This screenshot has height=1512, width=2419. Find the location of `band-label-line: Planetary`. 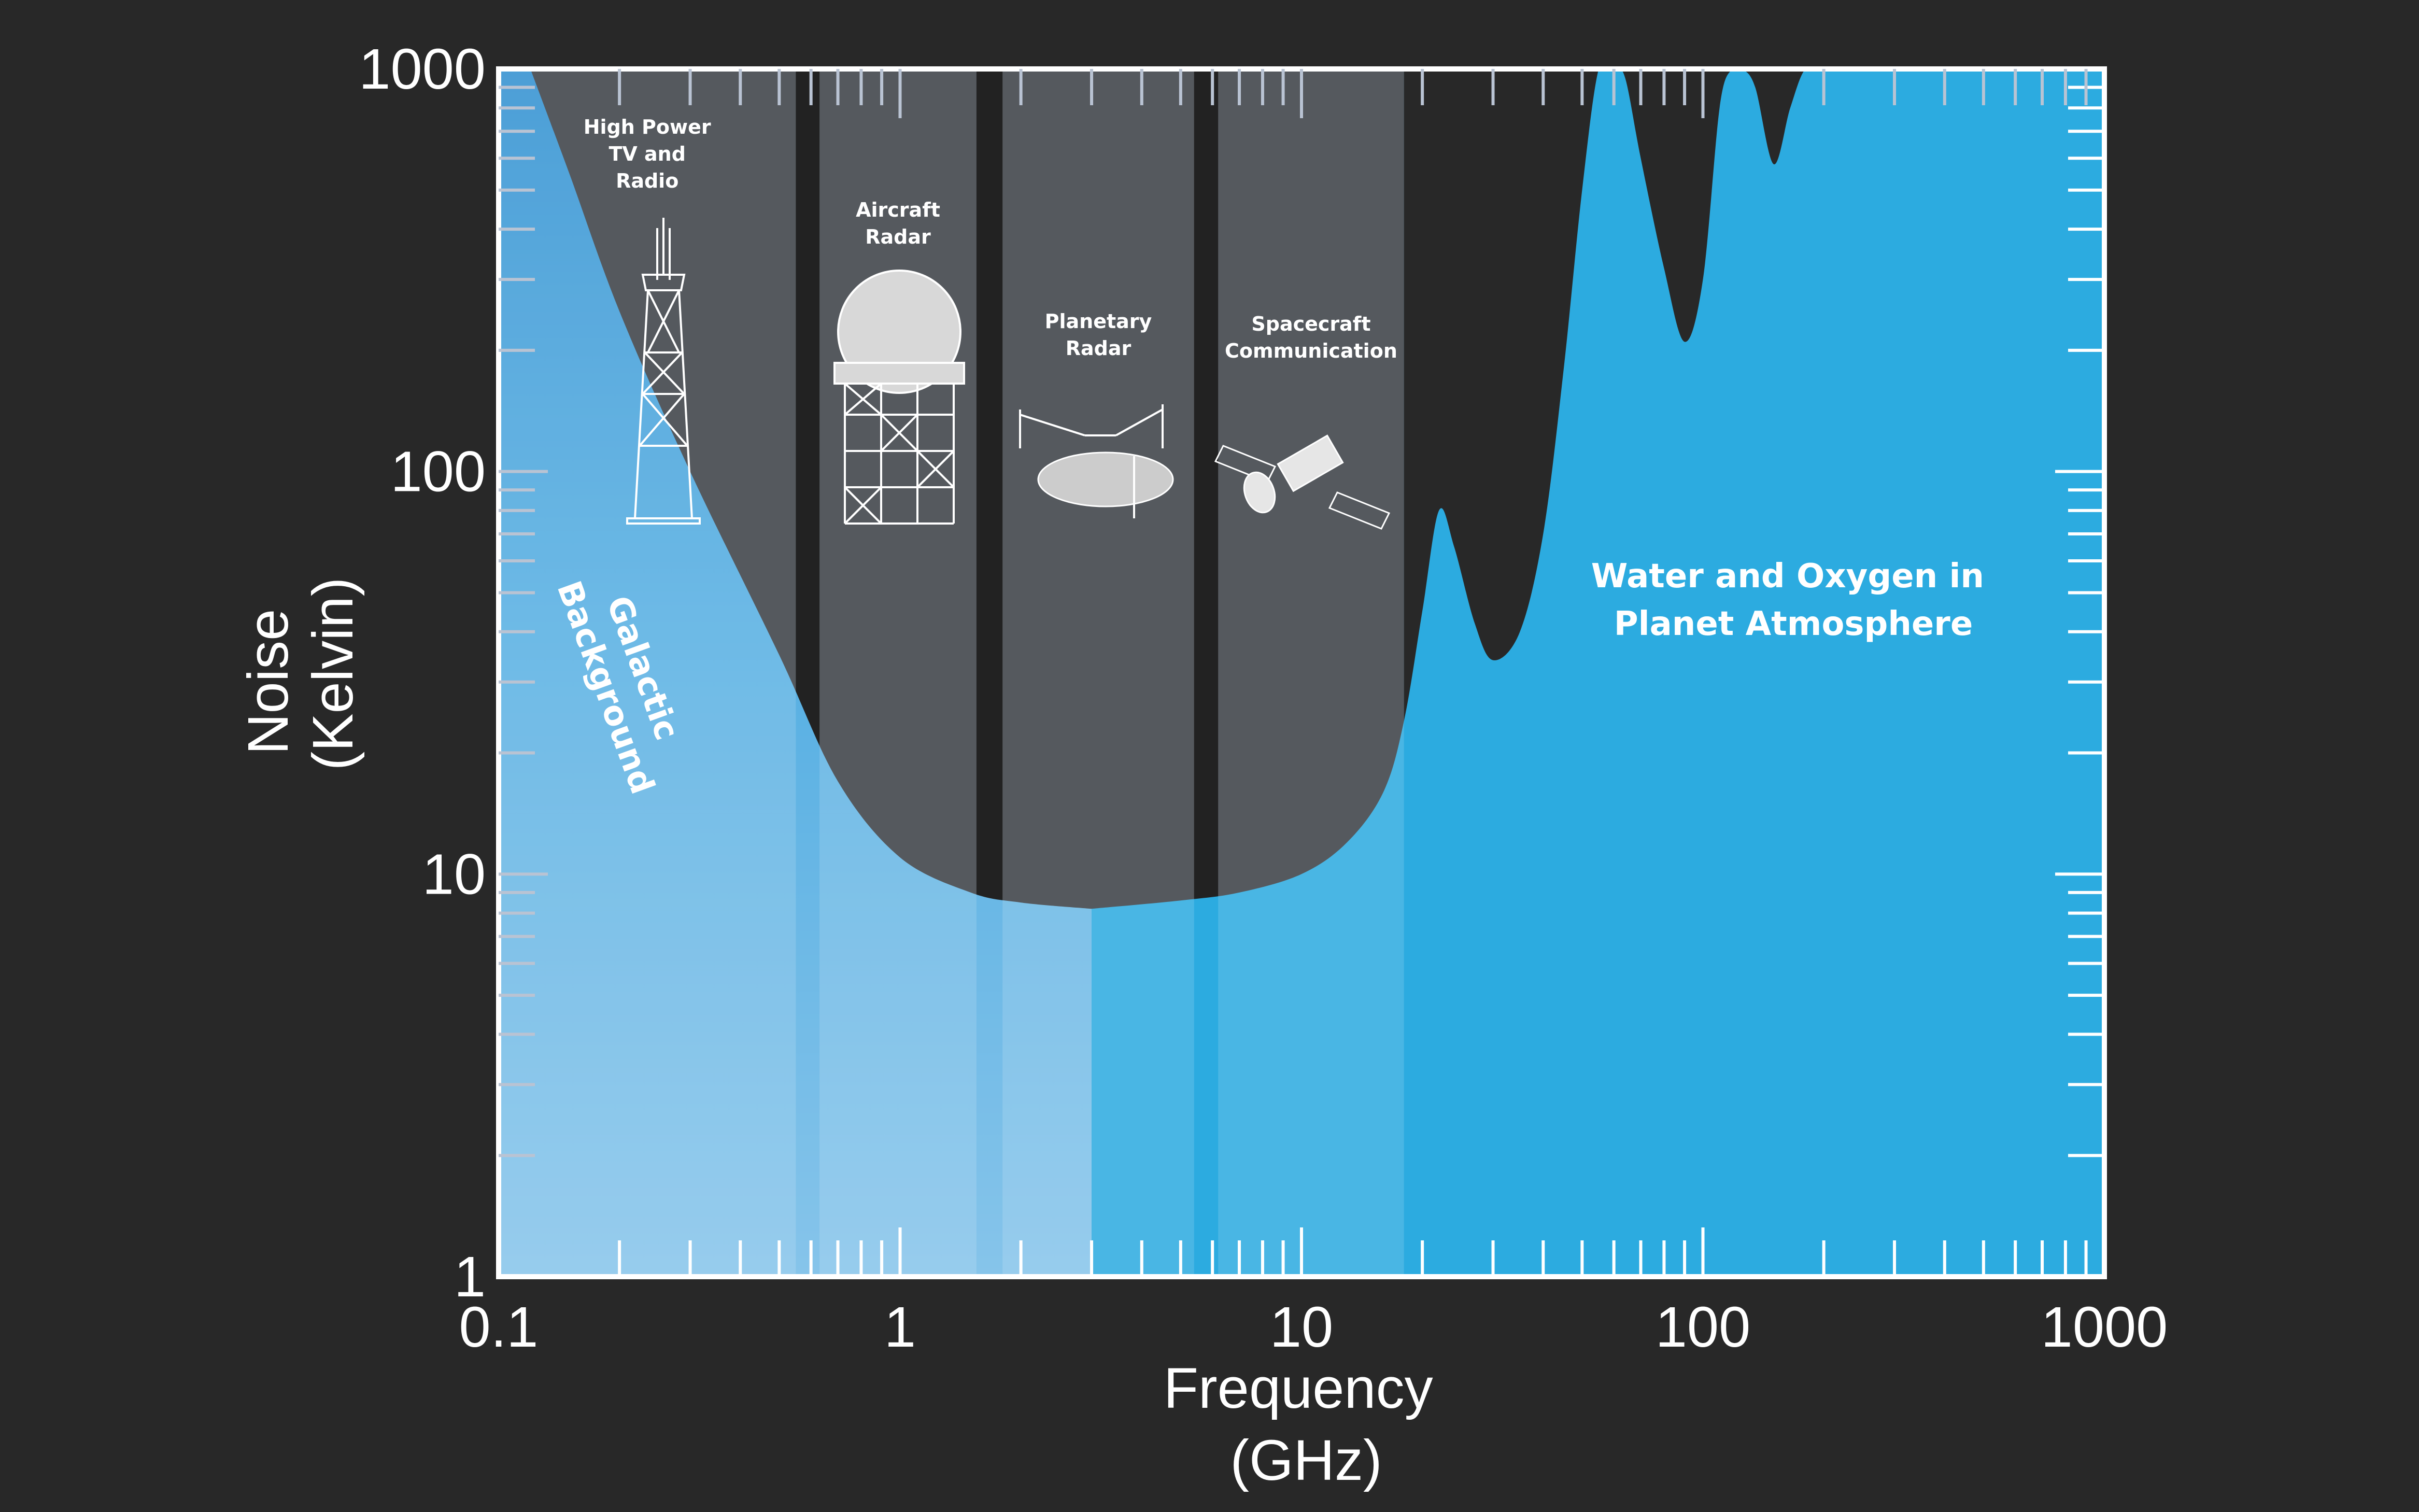

band-label-line: Planetary is located at coordinates (1098, 321).